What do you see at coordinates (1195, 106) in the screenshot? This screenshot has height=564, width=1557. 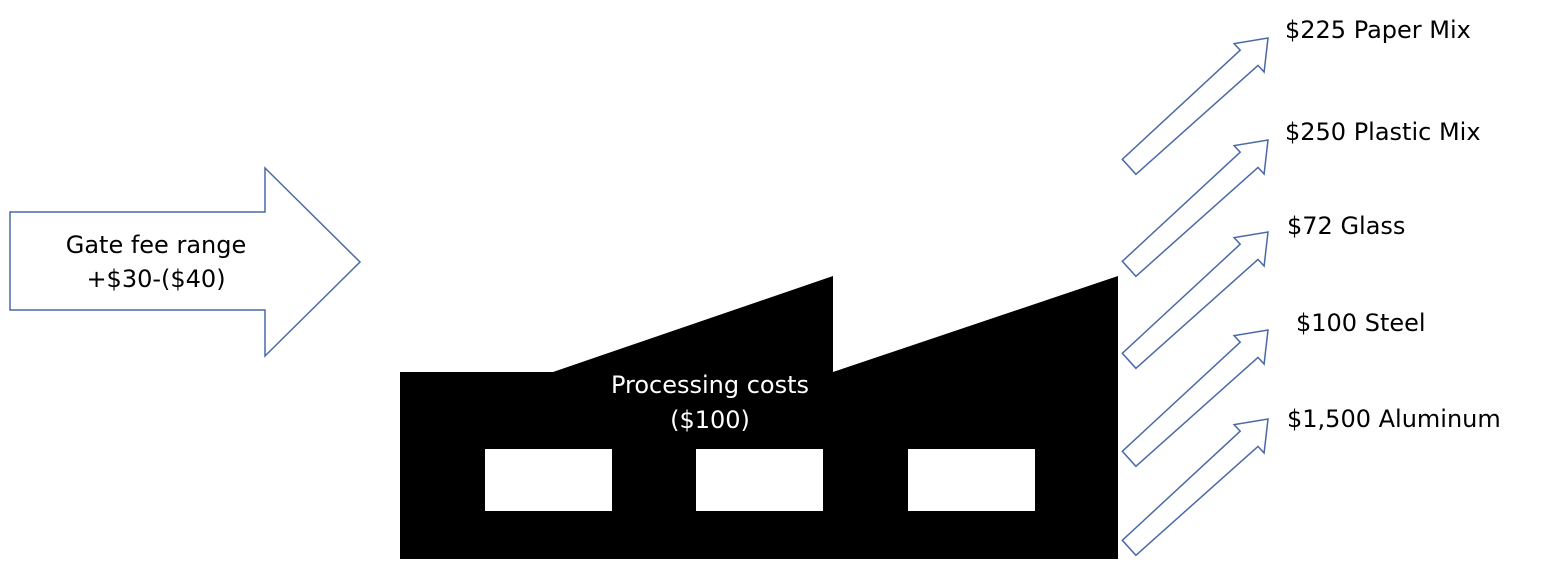 I see `output-arrow-paper` at bounding box center [1195, 106].